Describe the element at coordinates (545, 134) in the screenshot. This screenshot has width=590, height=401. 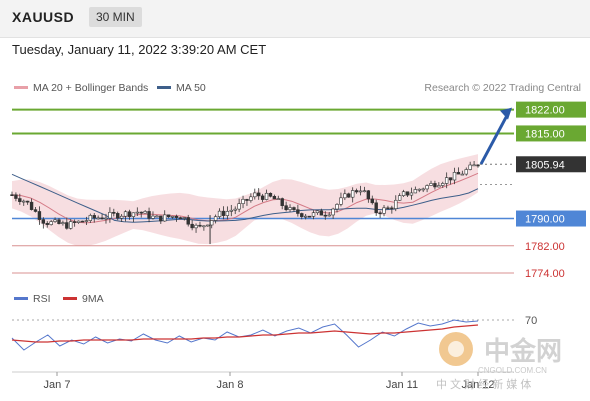
I see `resistance-label: 1815.00` at that location.